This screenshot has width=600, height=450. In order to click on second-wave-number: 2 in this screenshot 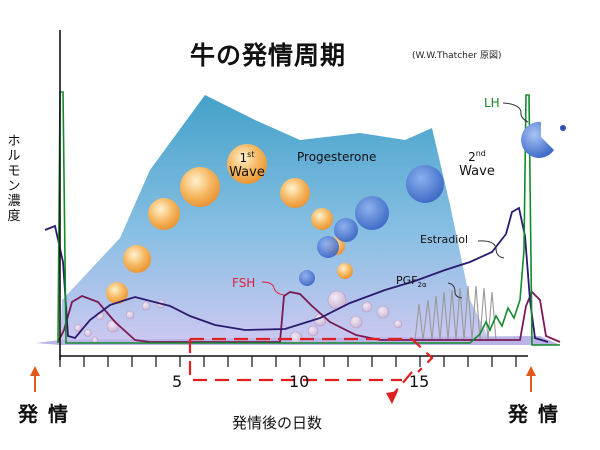, I will do `click(472, 157)`.